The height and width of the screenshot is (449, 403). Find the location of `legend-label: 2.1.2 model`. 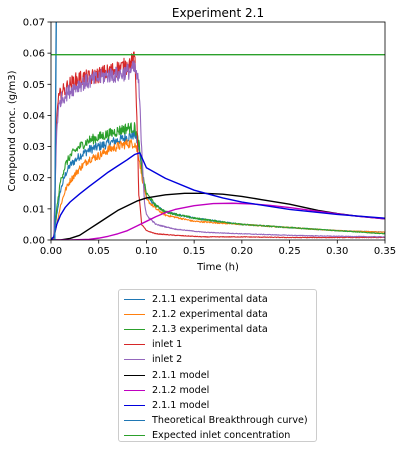

legend-label: 2.1.2 model is located at coordinates (181, 390).